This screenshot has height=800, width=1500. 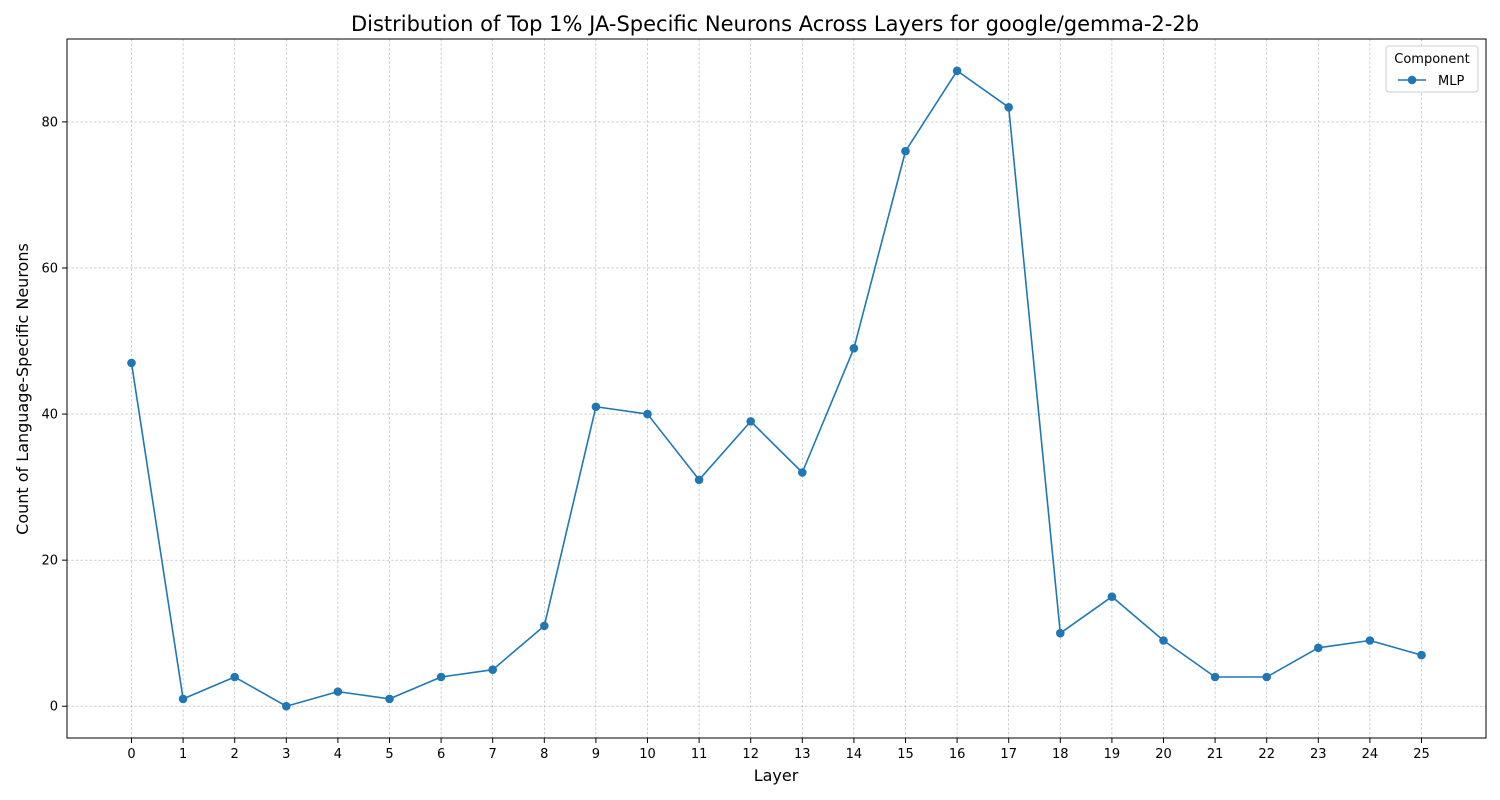 What do you see at coordinates (776, 775) in the screenshot?
I see `x-axis-label: Layer` at bounding box center [776, 775].